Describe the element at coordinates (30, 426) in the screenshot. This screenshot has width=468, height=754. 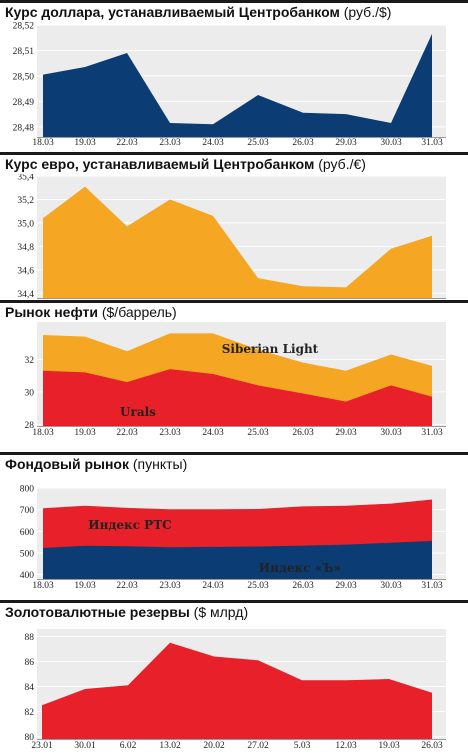
I see `y-tick-label: 28` at that location.